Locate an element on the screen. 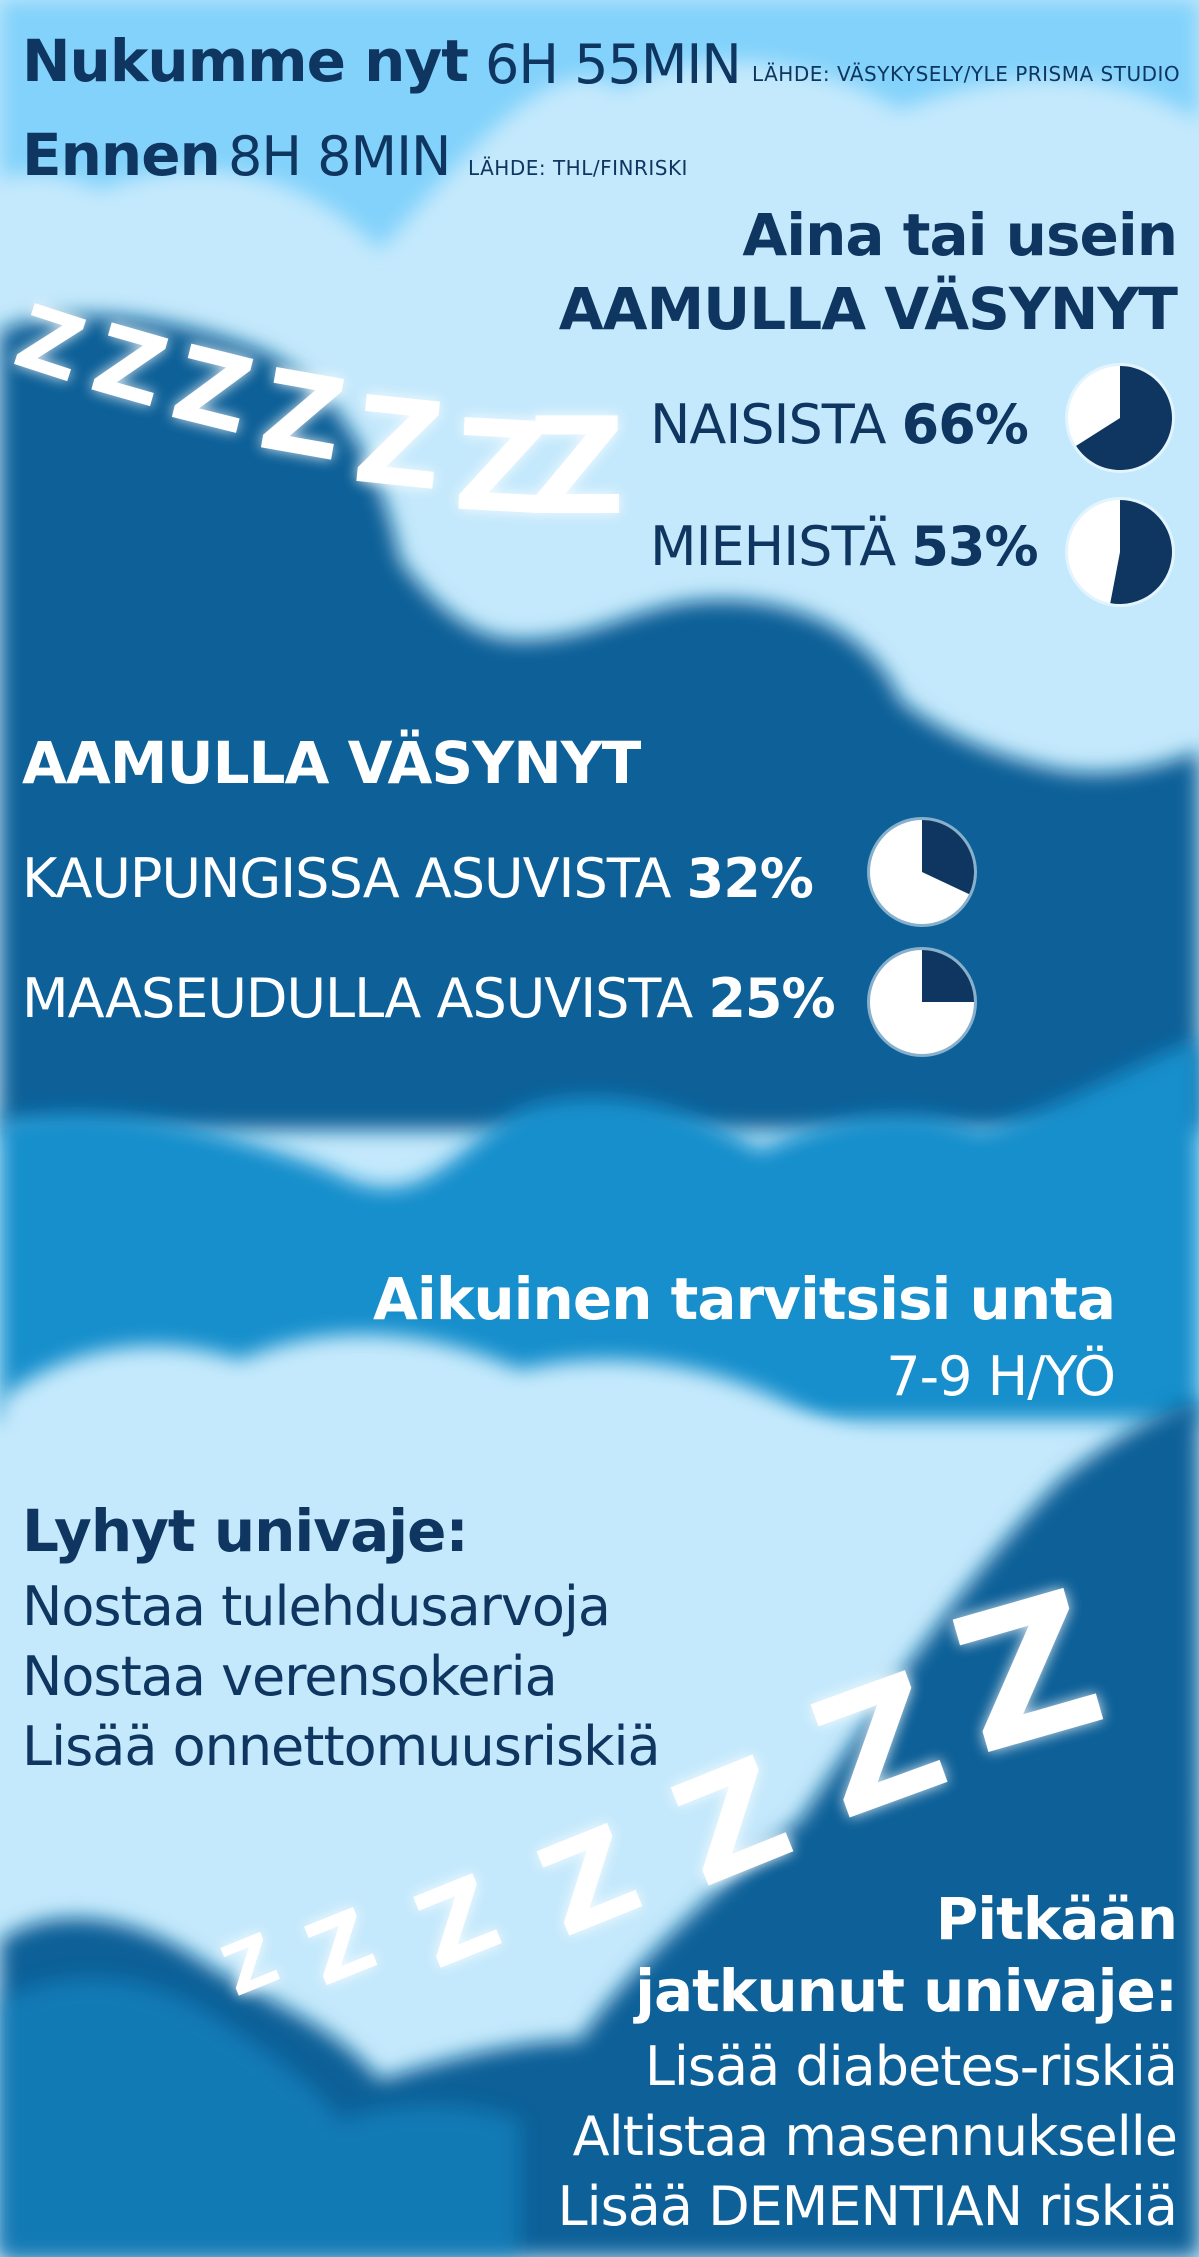 This screenshot has width=1199, height=2257. short-item: Nostaa tulehdusarvoja is located at coordinates (316, 1606).